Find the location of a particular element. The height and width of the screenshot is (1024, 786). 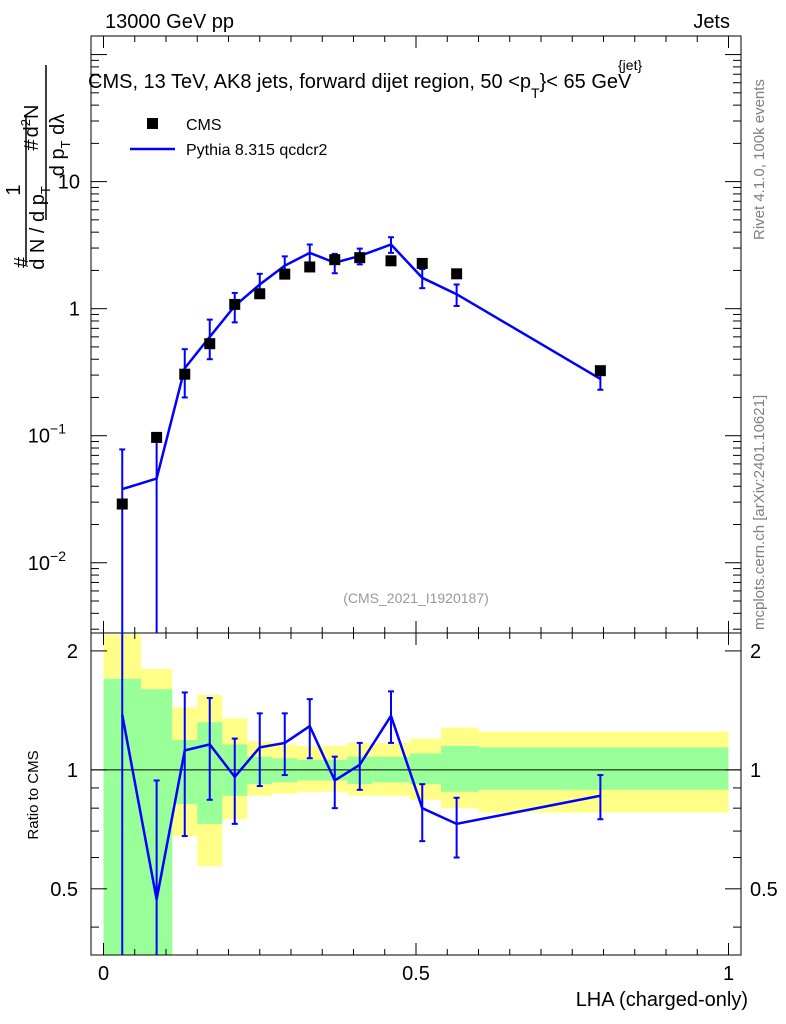

x-axis-label: LHA (charged-only) is located at coordinates (662, 1000).